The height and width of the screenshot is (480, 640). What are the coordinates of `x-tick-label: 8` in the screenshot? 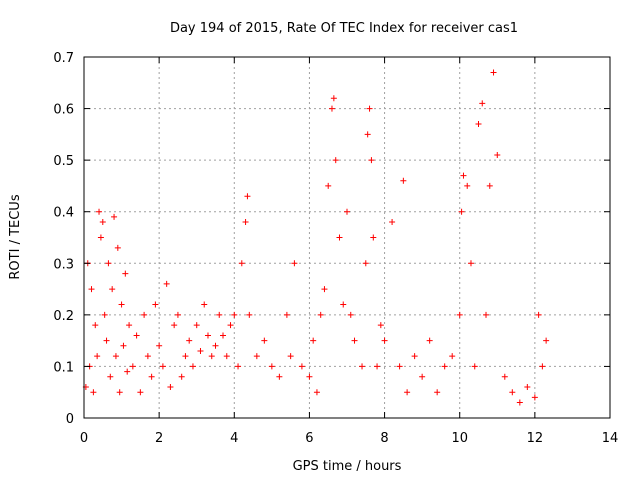 It's located at (384, 438).